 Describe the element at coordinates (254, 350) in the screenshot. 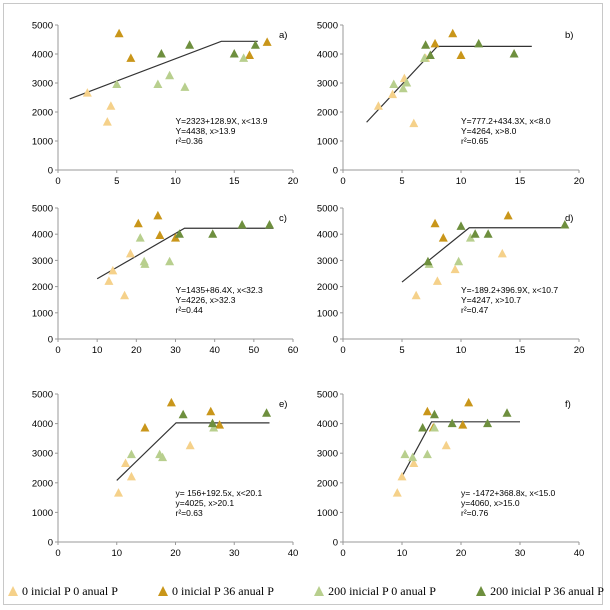

I see `x-tick-label: 50` at that location.